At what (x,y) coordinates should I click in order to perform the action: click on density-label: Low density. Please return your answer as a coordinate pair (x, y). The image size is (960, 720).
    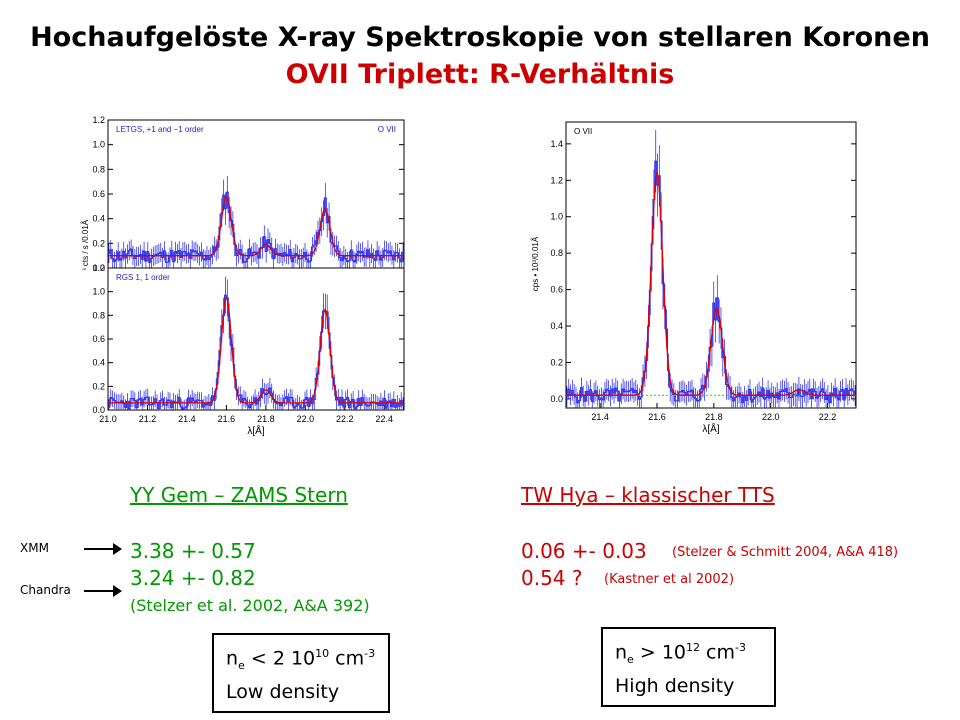
    Looking at the image, I should click on (283, 692).